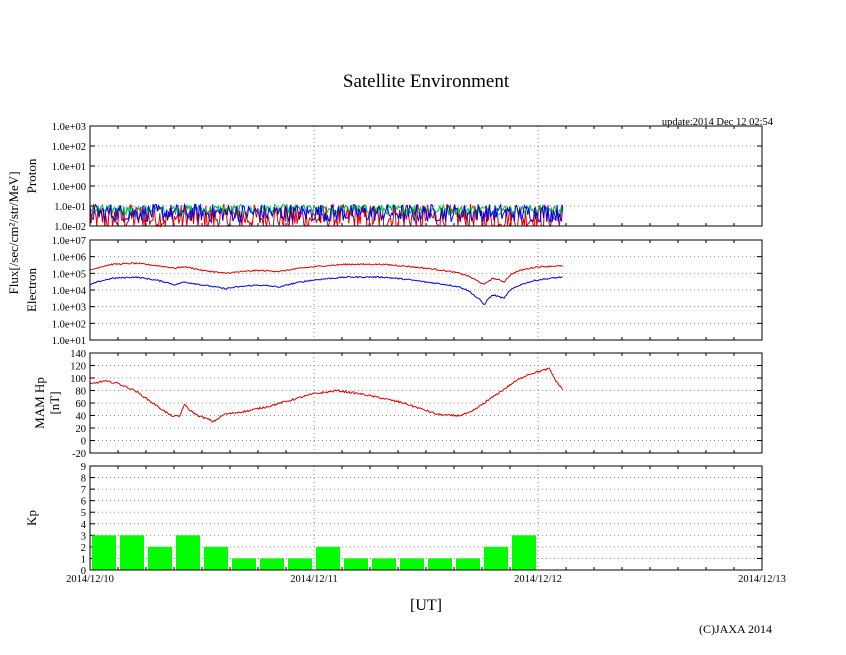 This screenshot has height=655, width=846. I want to click on y-axis-label: Electron, so click(31, 289).